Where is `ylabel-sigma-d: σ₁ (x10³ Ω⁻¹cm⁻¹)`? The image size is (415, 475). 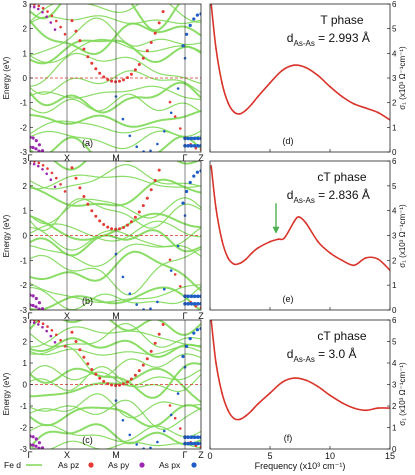
ylabel-sigma-d: σ₁ (x10³ Ω⁻¹cm⁻¹) is located at coordinates (402, 78).